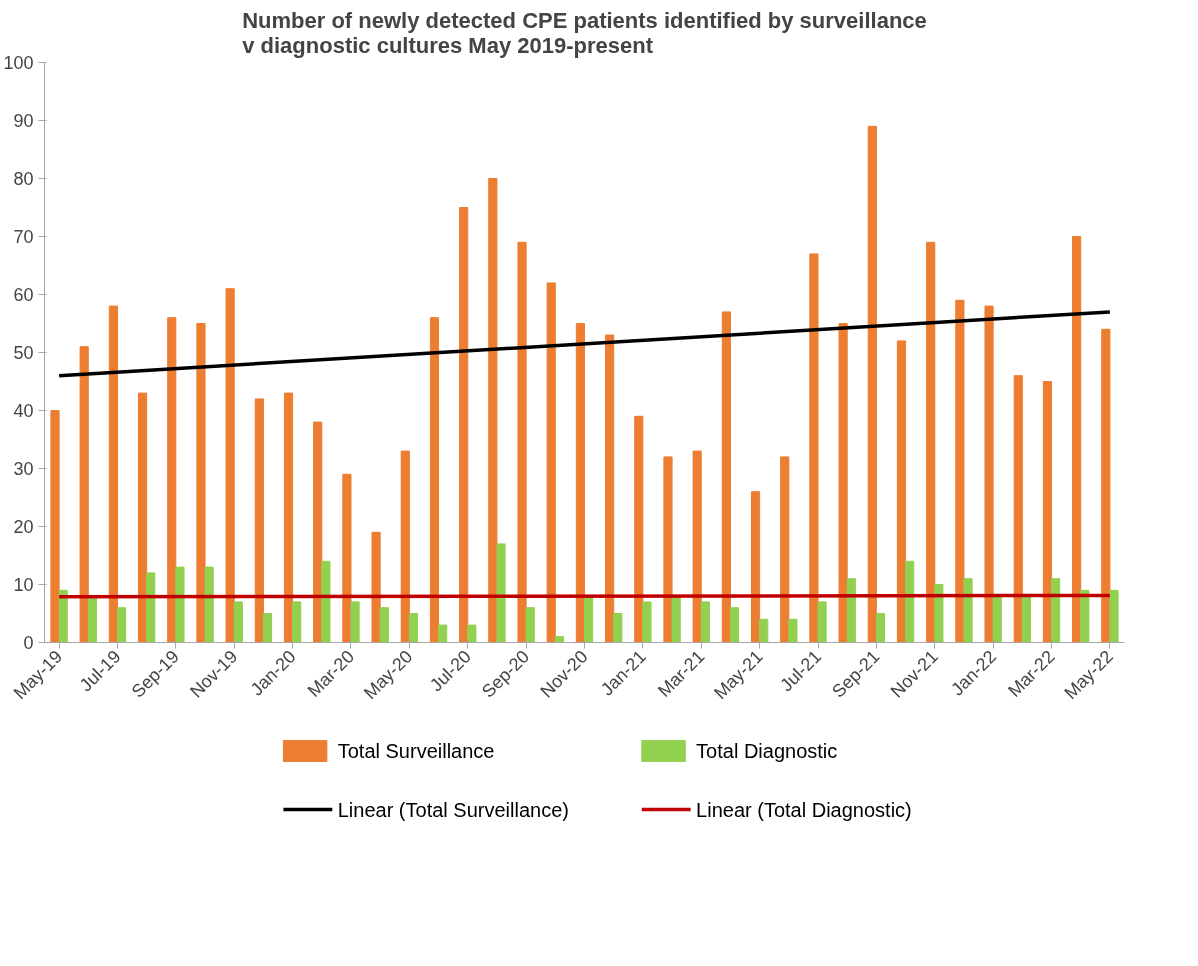  Describe the element at coordinates (23, 237) in the screenshot. I see `y-tick-label: 70` at that location.